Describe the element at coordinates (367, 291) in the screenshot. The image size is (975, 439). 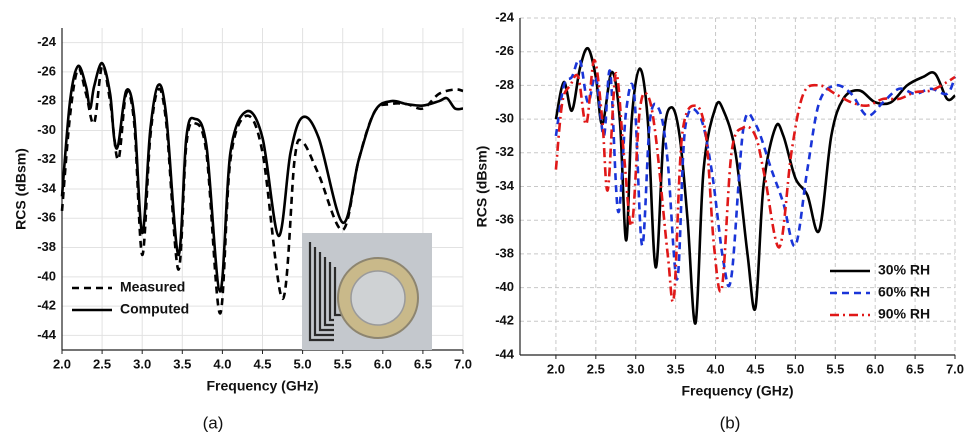
I see `inset-photo` at that location.